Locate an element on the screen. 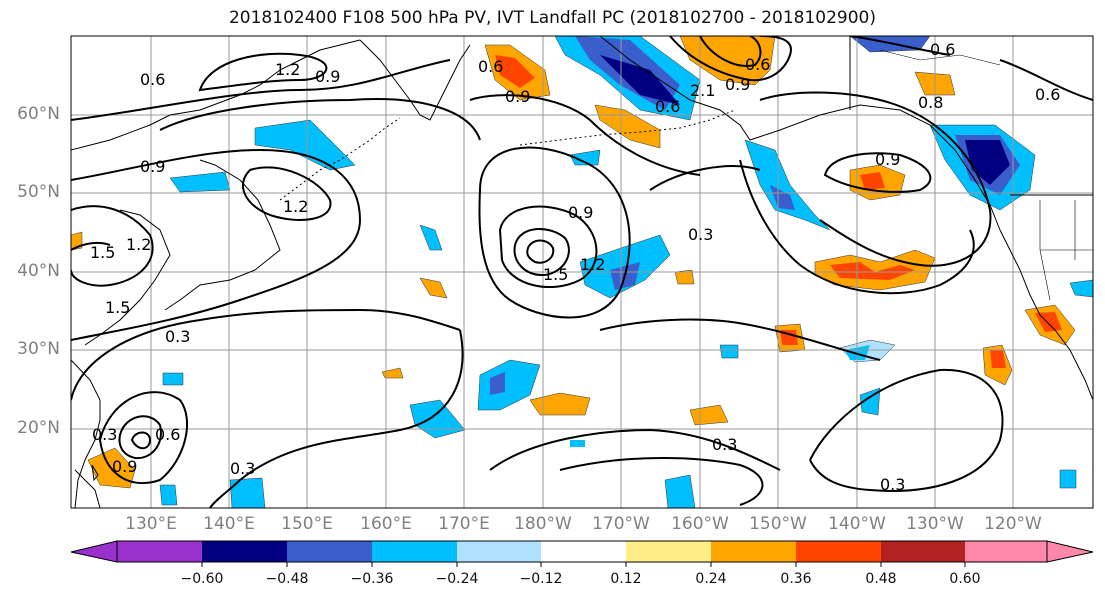  colorbar is located at coordinates (582, 553).